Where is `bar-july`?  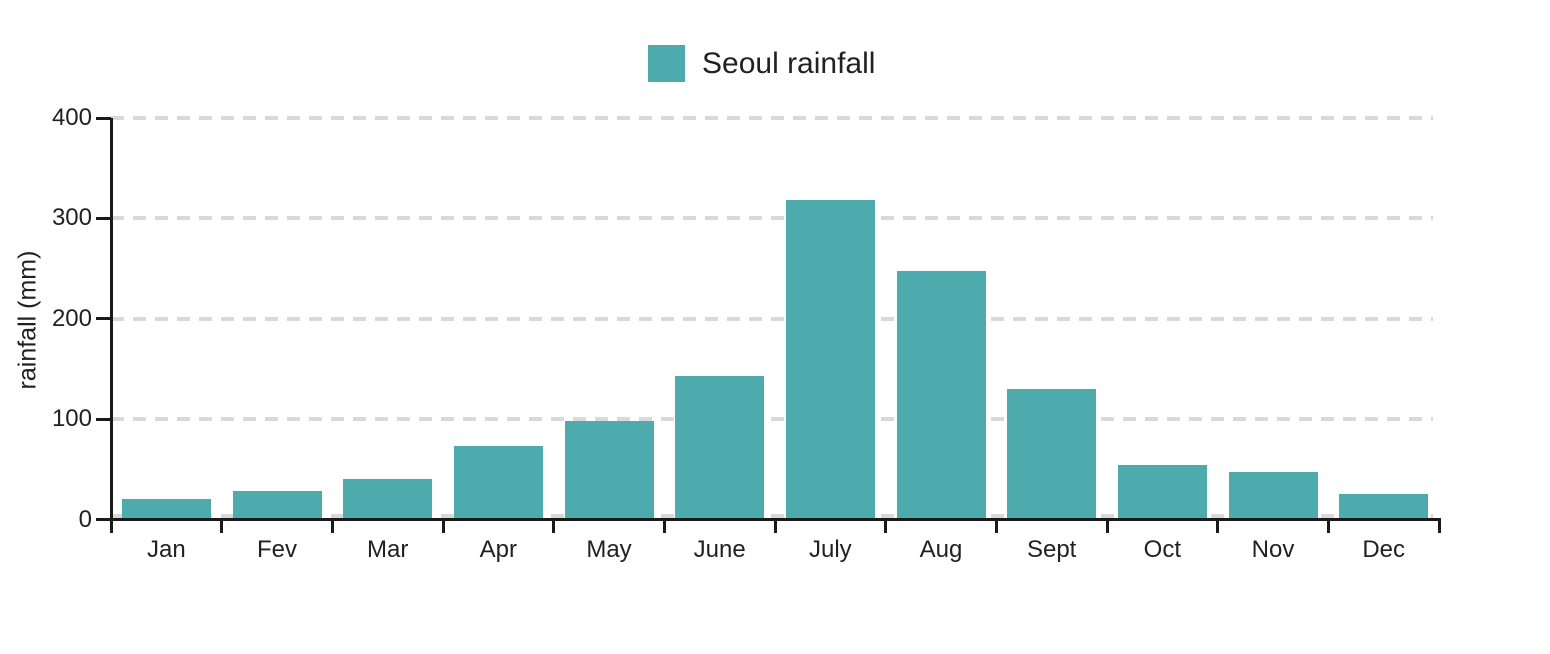 bar-july is located at coordinates (830, 360).